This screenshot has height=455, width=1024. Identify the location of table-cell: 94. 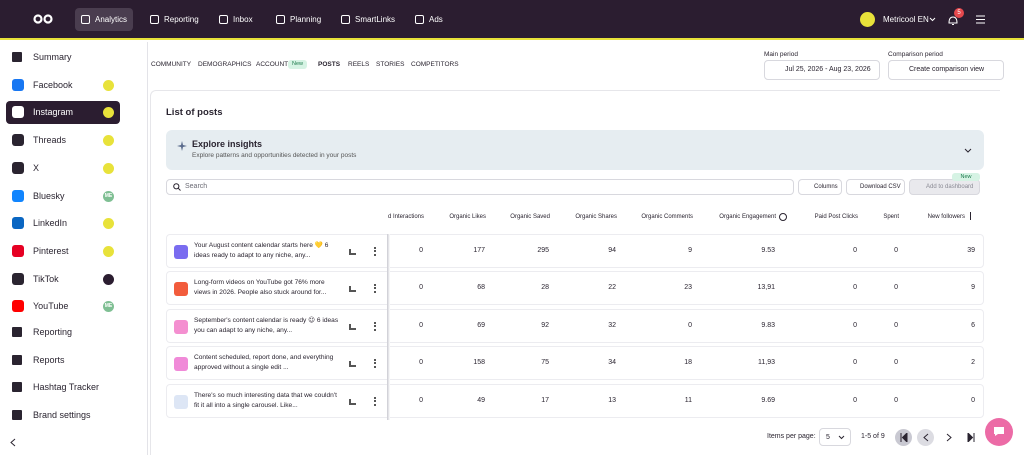
(612, 250).